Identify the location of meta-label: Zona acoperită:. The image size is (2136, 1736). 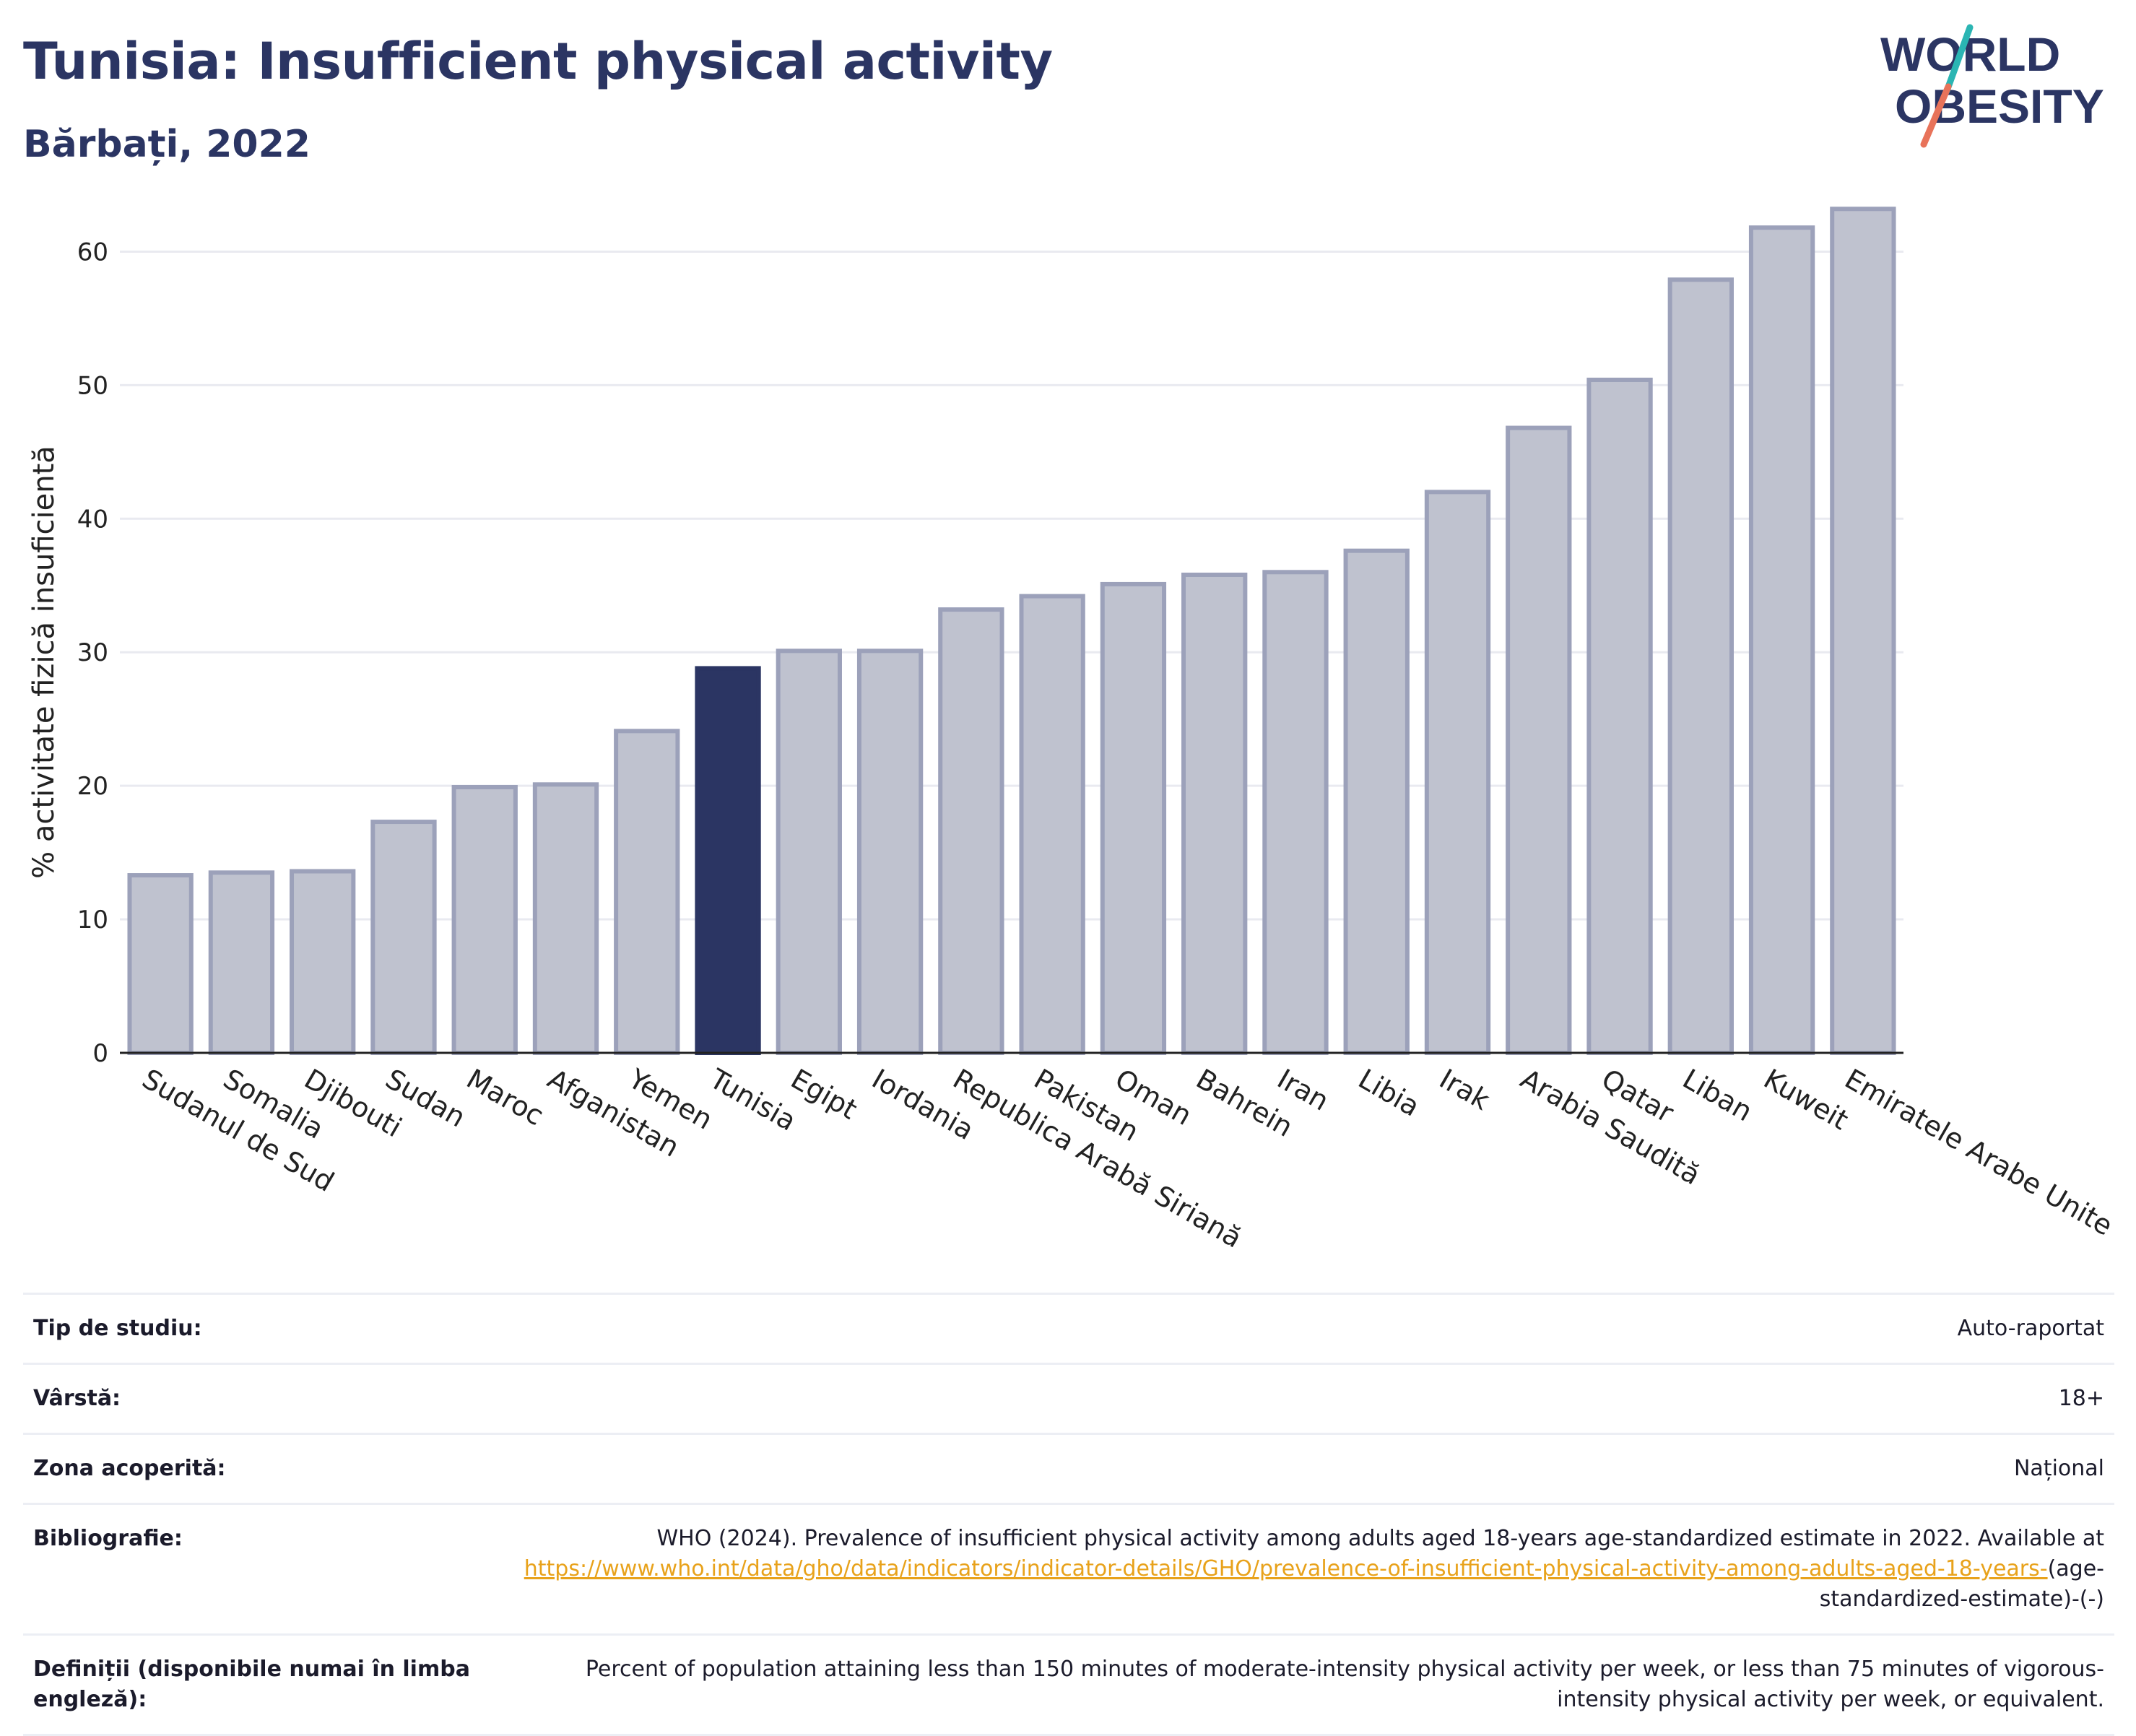
(129, 1468).